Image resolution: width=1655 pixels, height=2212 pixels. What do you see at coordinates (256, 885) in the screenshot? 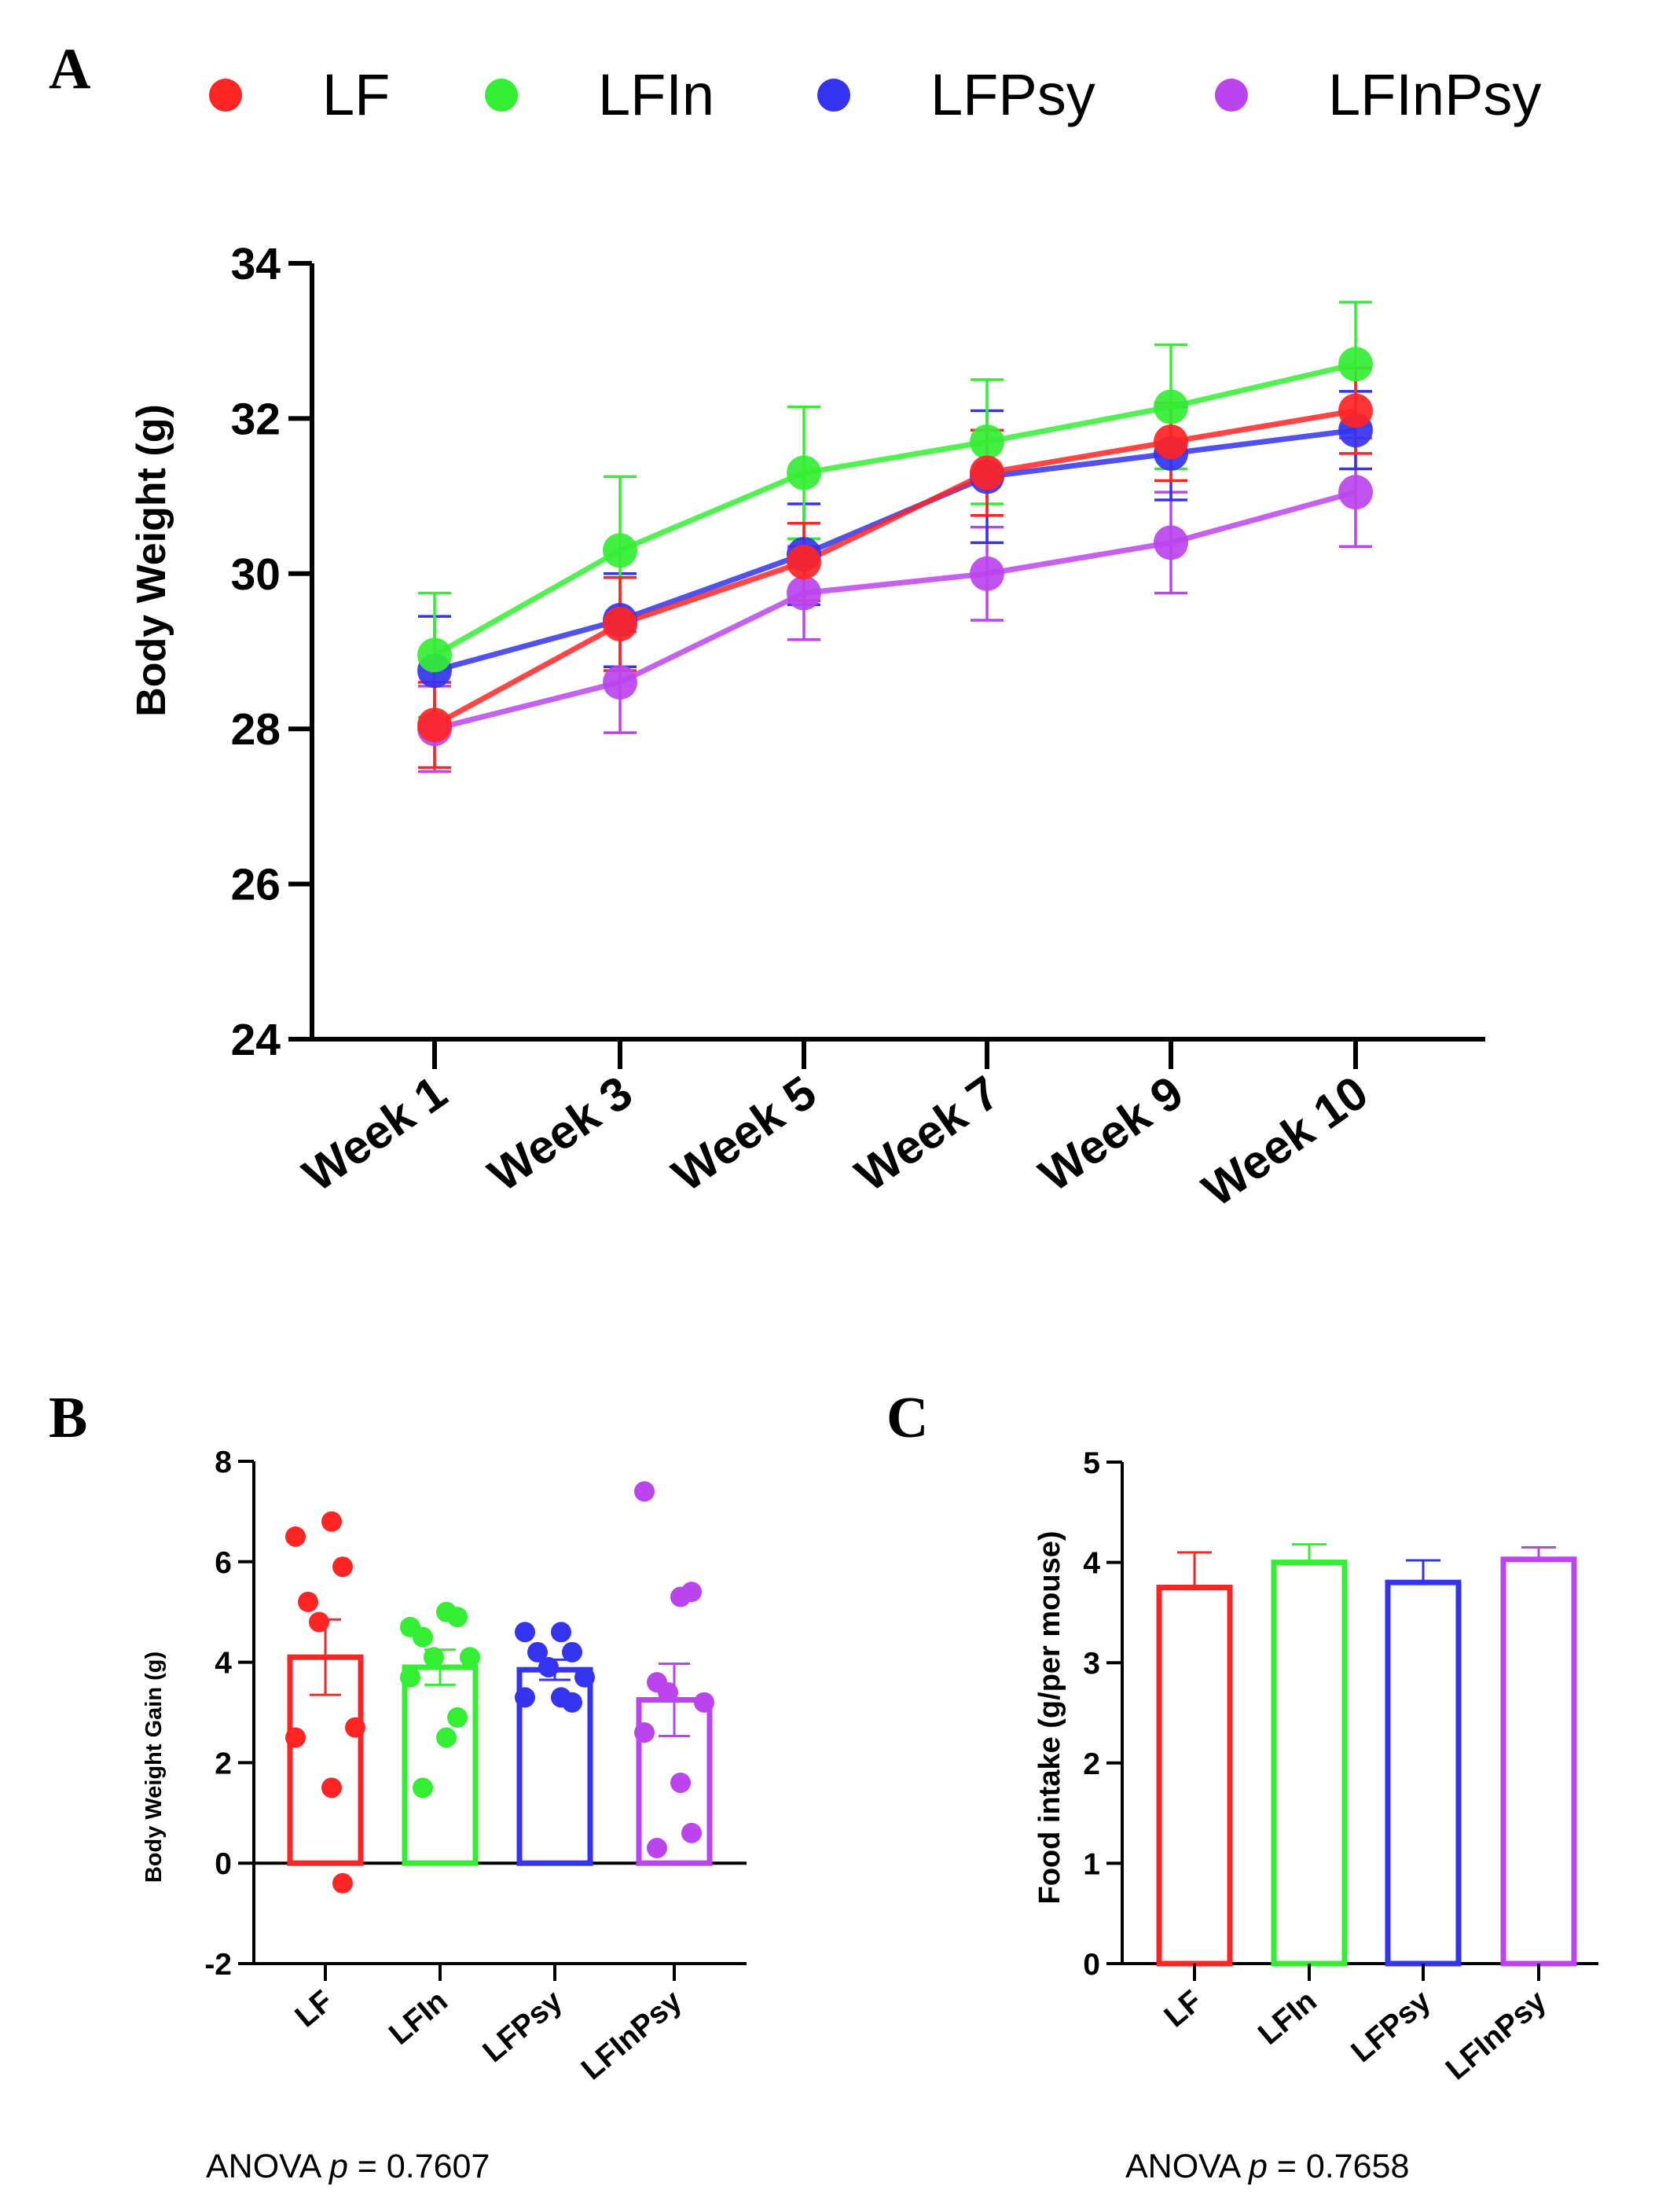
I see `y-tick-label-a: 26` at bounding box center [256, 885].